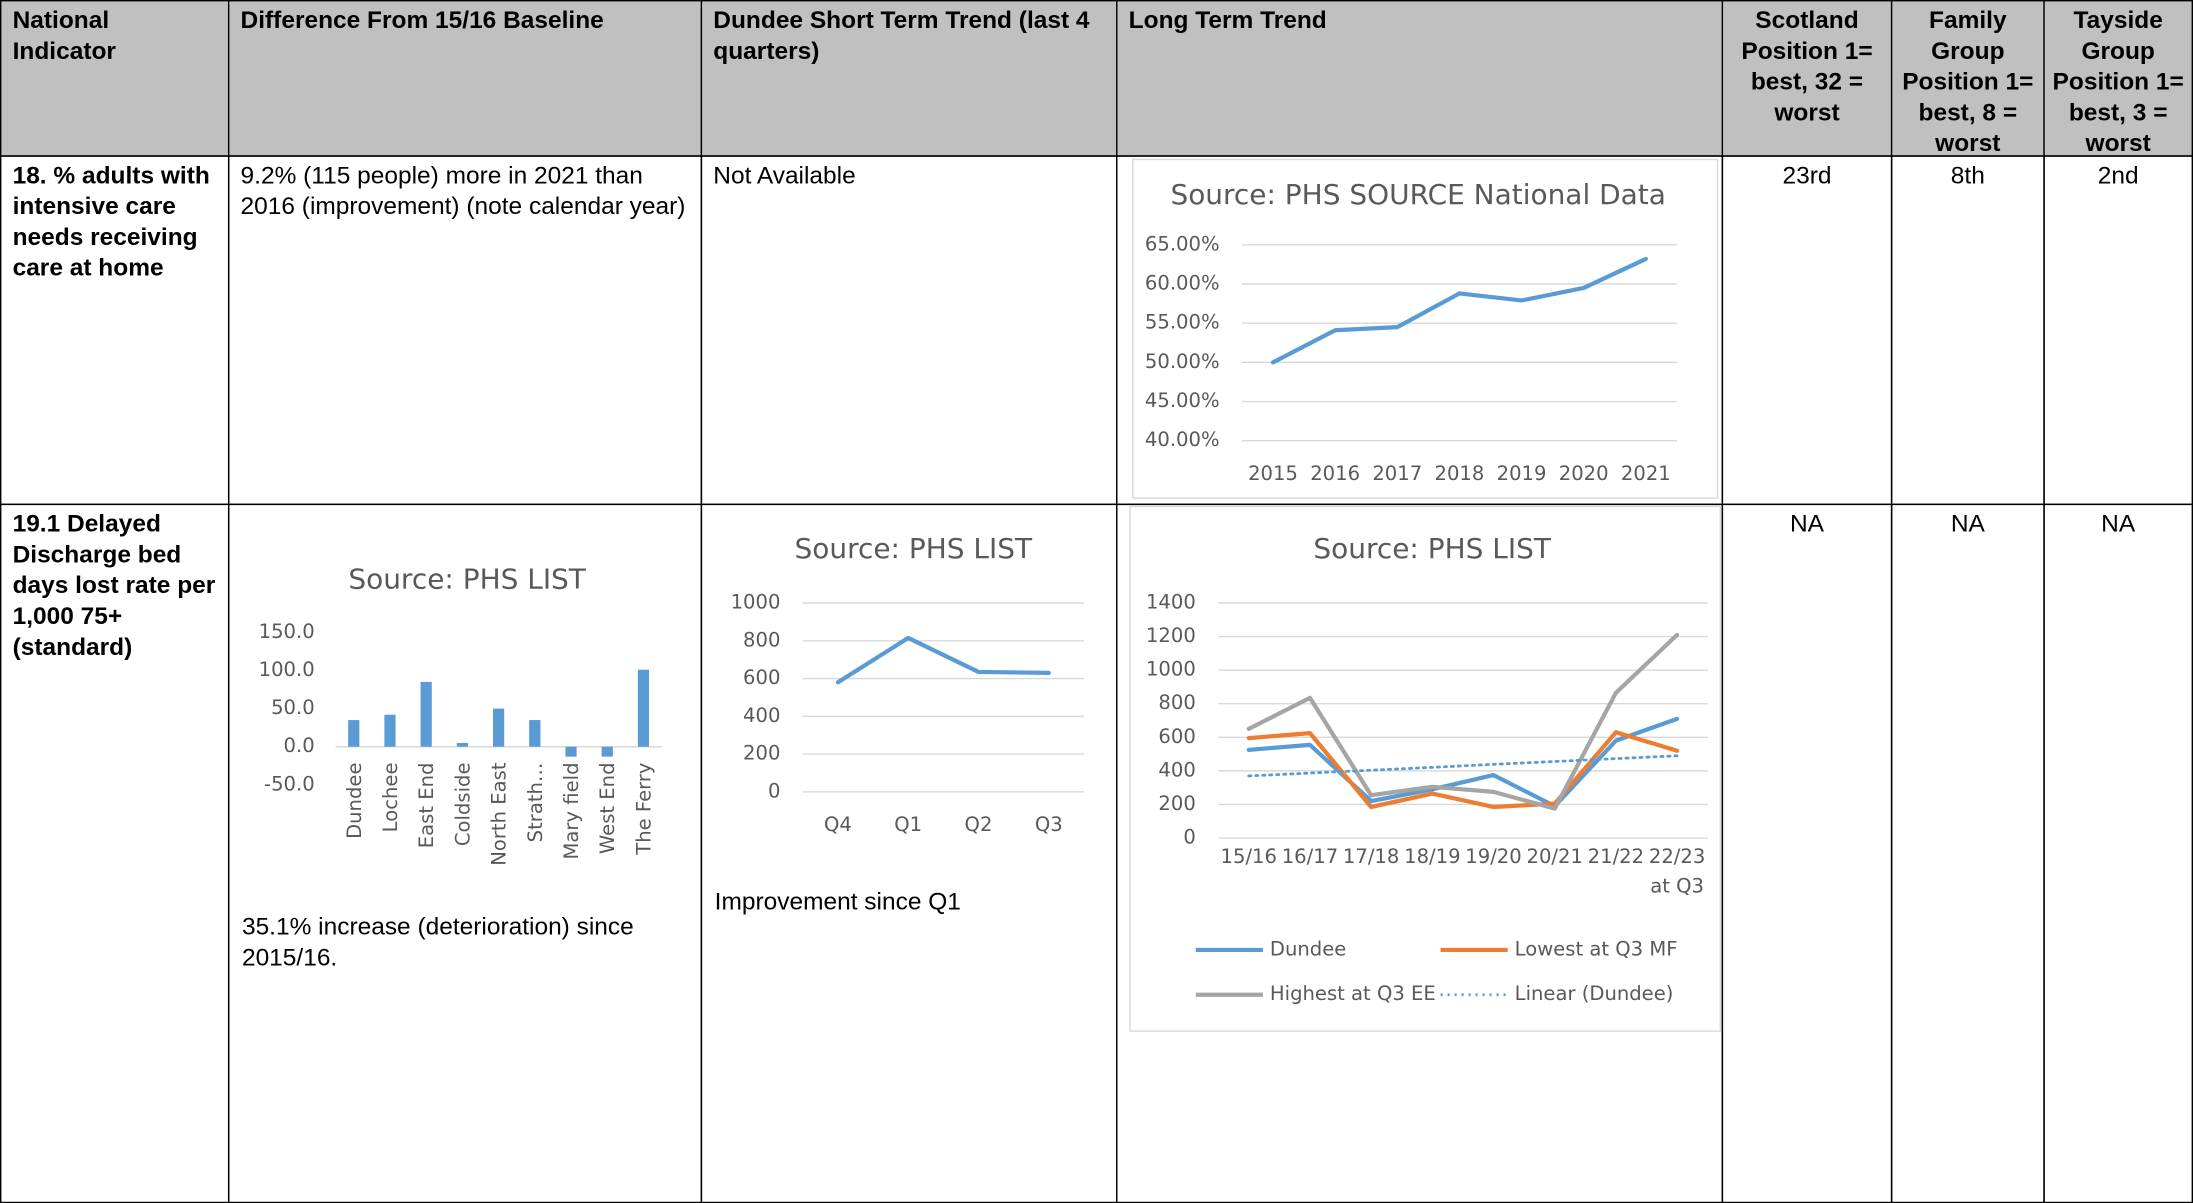 This screenshot has width=2193, height=1203. I want to click on legend-label: Highest at Q3 EE, so click(1353, 993).